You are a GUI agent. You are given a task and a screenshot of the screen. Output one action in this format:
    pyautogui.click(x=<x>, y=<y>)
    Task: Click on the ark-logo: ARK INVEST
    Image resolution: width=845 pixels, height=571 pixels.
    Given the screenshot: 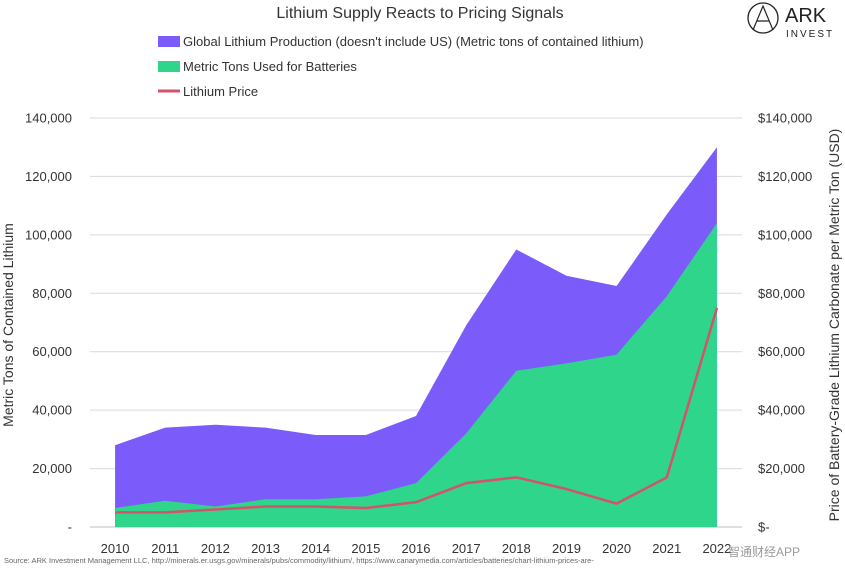 What is the action you would take?
    pyautogui.click(x=790, y=21)
    